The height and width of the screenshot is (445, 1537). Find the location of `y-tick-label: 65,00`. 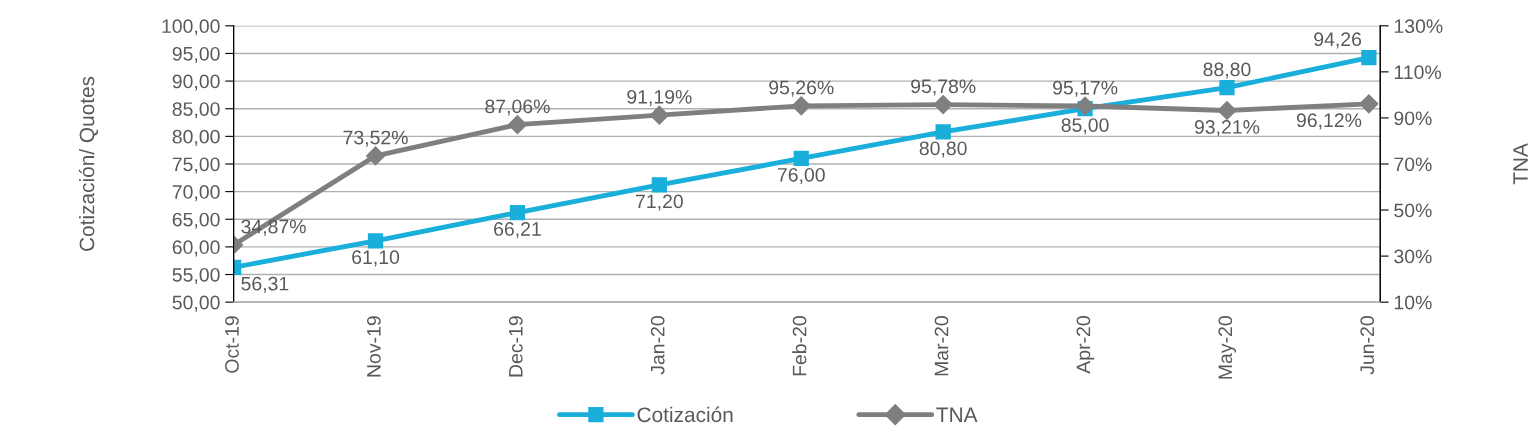

y-tick-label: 65,00 is located at coordinates (196, 220).